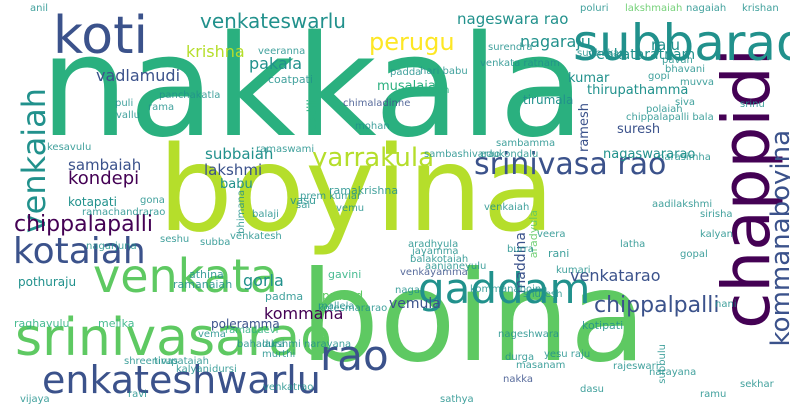 The height and width of the screenshot is (405, 790). I want to click on word-ramachandrarao: ramachandrarao, so click(124, 212).